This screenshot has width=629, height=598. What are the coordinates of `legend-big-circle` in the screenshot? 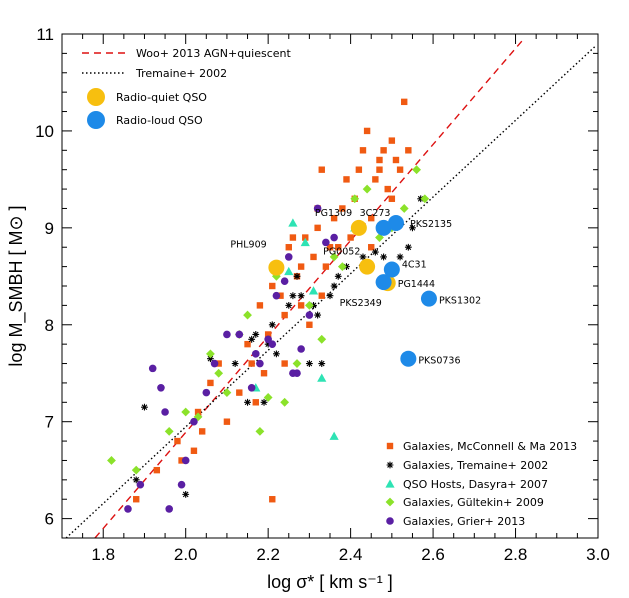 It's located at (96, 97).